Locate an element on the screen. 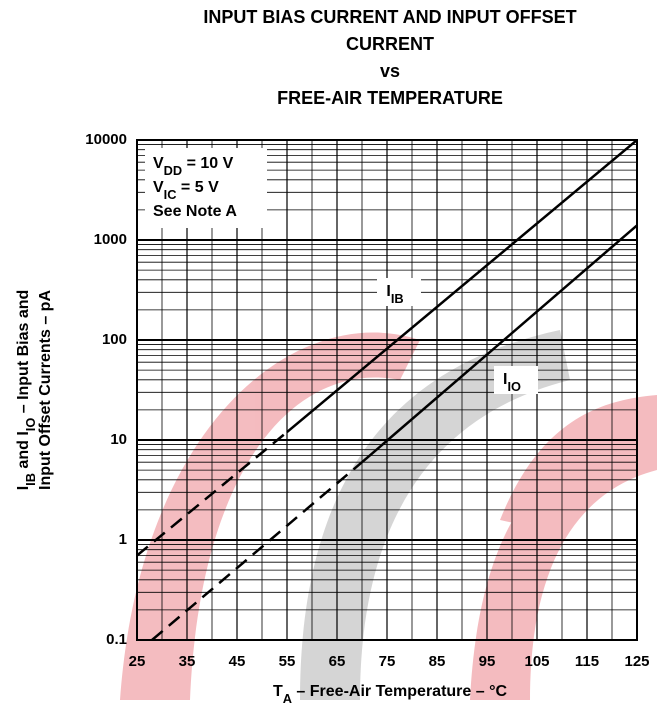  chart-title: vs is located at coordinates (390, 71).